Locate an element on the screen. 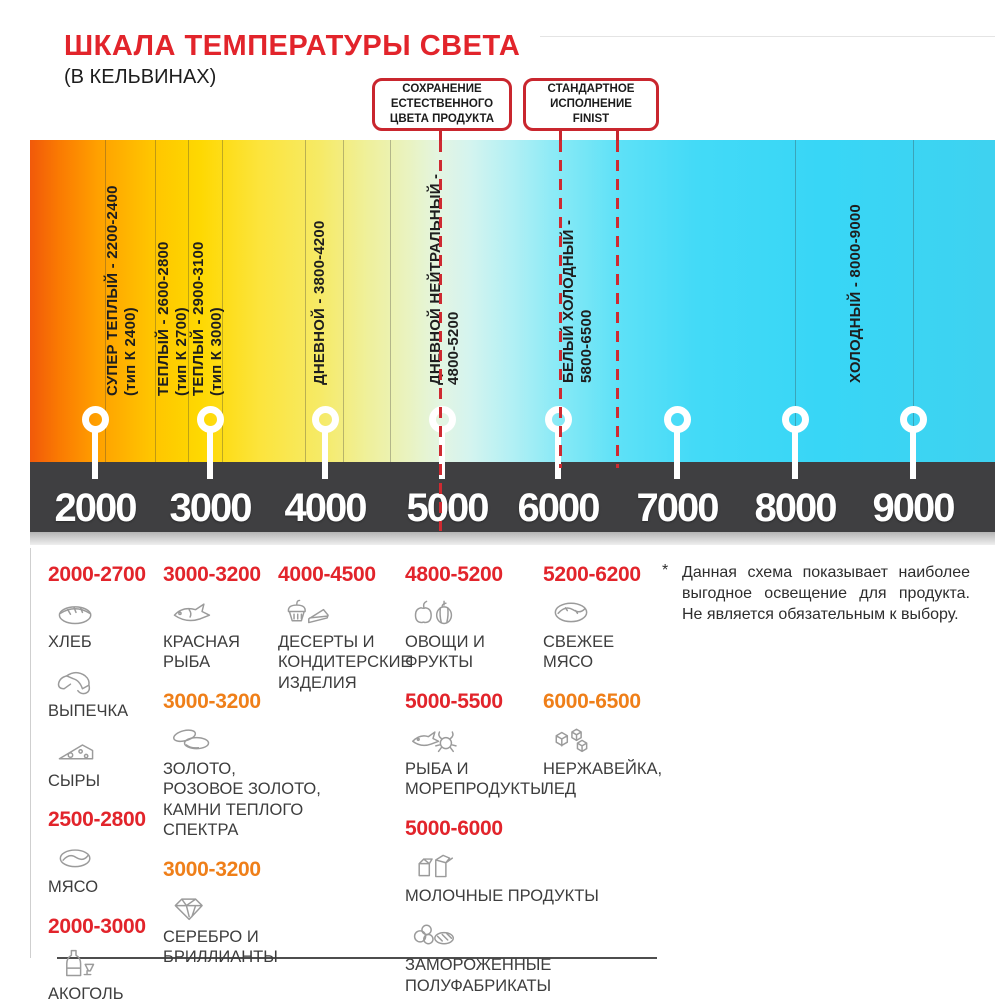  callout-box-1: СОХРАНЕНИЕ ЕСТЕСТВЕННОГО ЦВЕТА ПРОДУКТА is located at coordinates (442, 104).